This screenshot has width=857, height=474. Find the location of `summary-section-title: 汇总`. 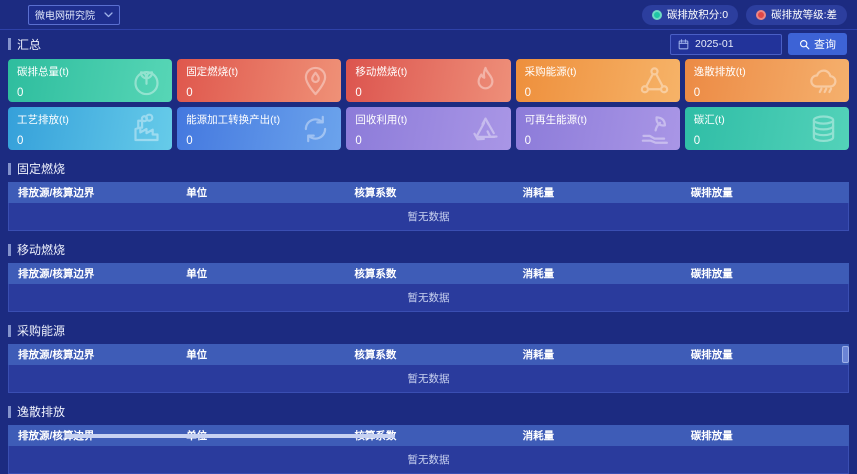

summary-section-title: 汇总 is located at coordinates (24, 44).